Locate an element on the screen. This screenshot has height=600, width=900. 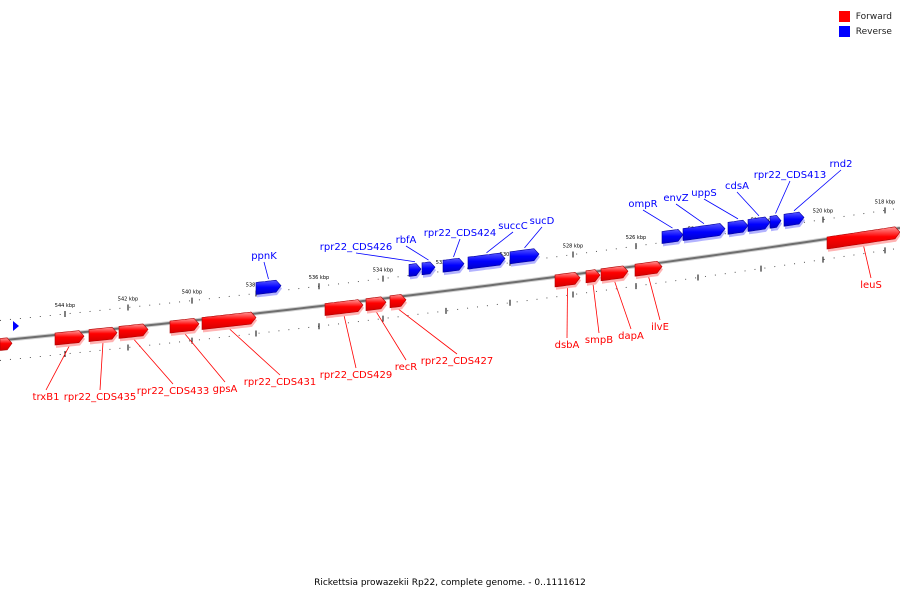
gene-gpsA is located at coordinates (184, 326).